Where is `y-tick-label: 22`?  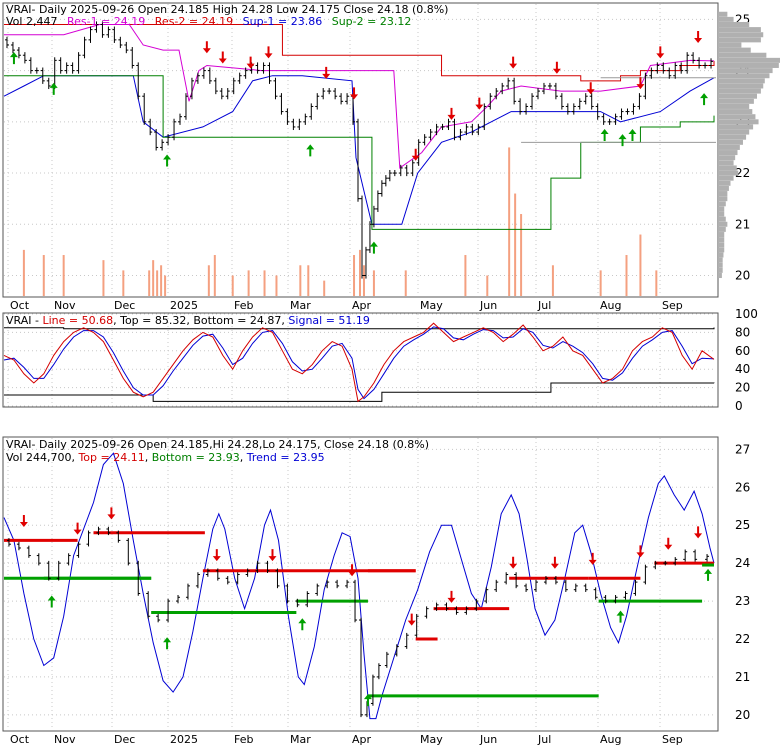
y-tick-label: 22 is located at coordinates (742, 639).